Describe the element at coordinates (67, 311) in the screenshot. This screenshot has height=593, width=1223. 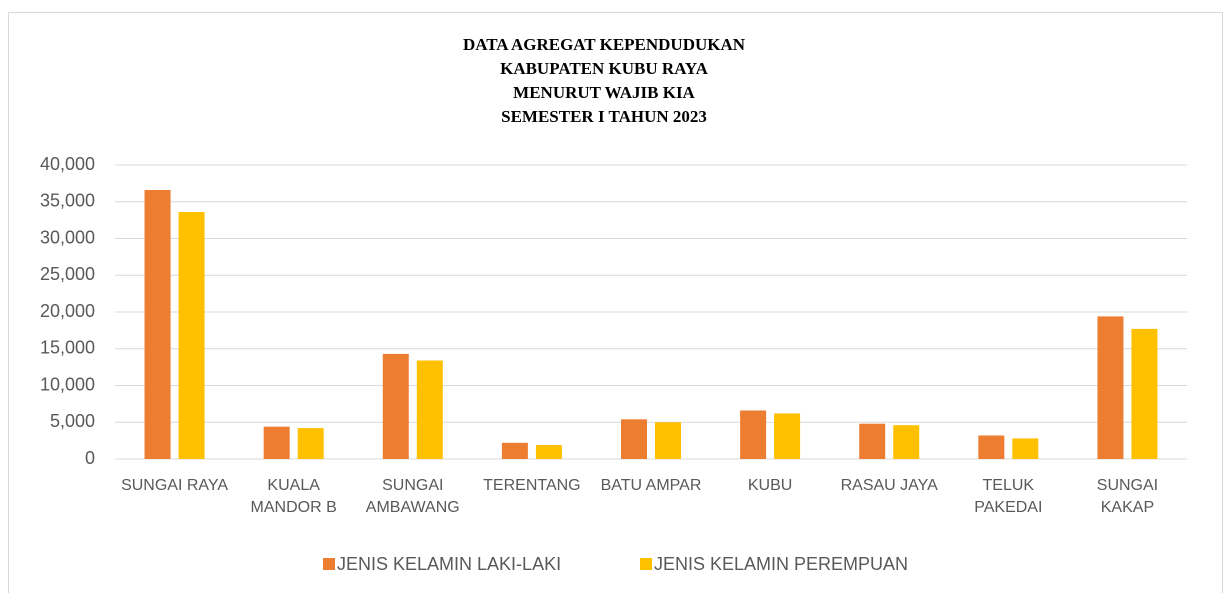
I see `y-tick-label: 20,000` at that location.